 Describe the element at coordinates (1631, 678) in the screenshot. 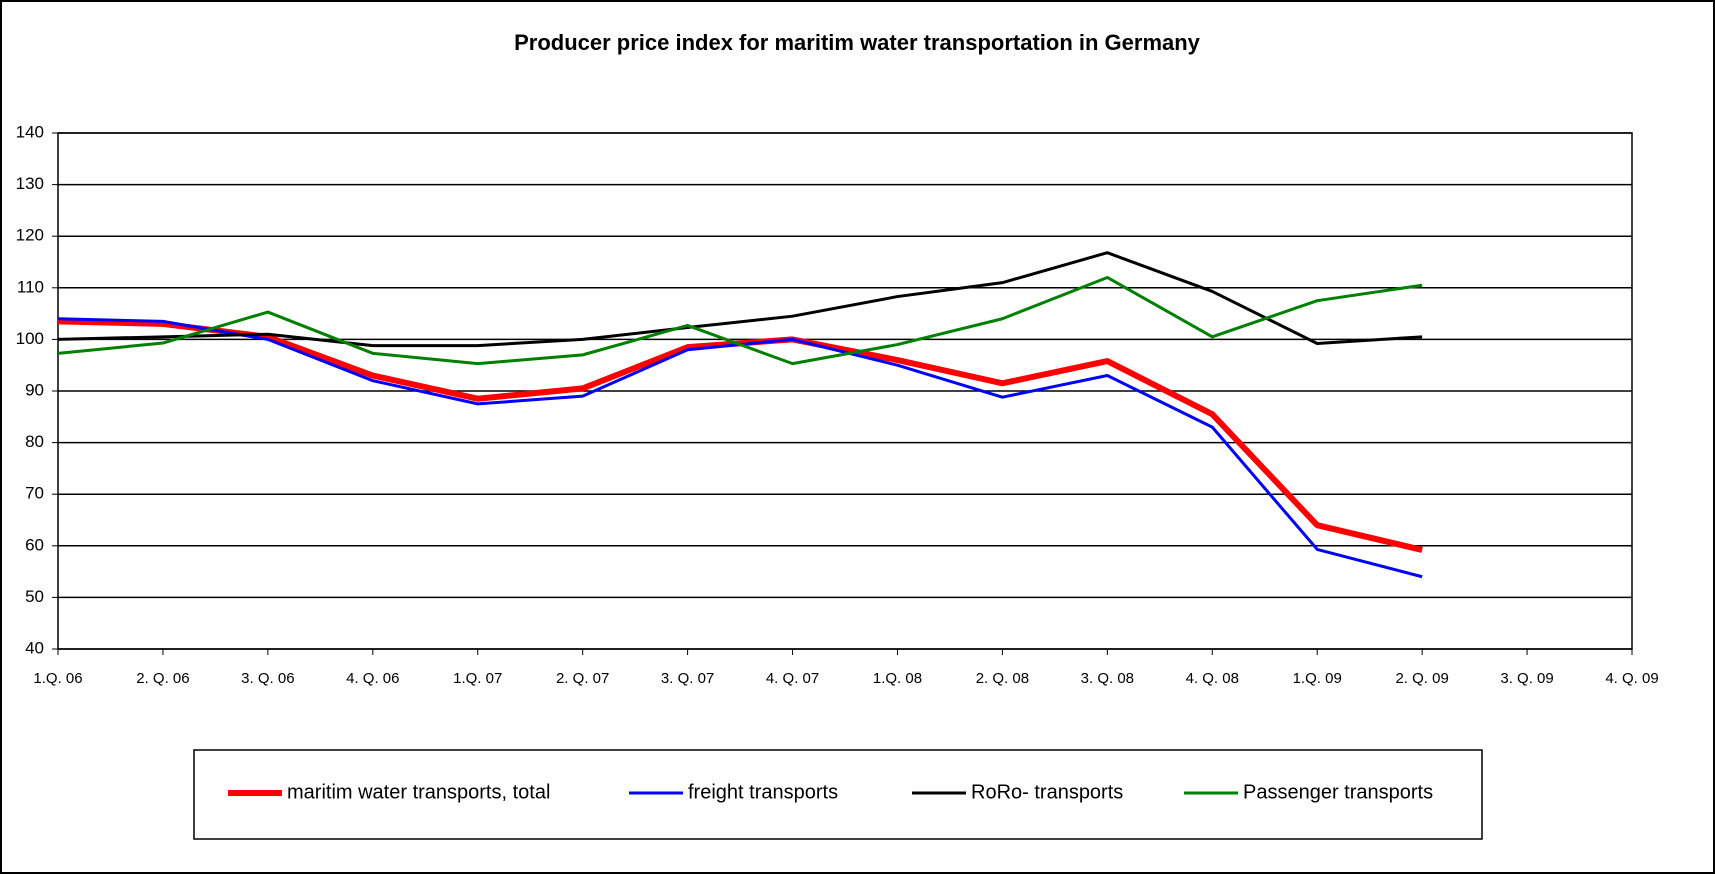

I see `x-tick-label: 4. Q. 09` at that location.